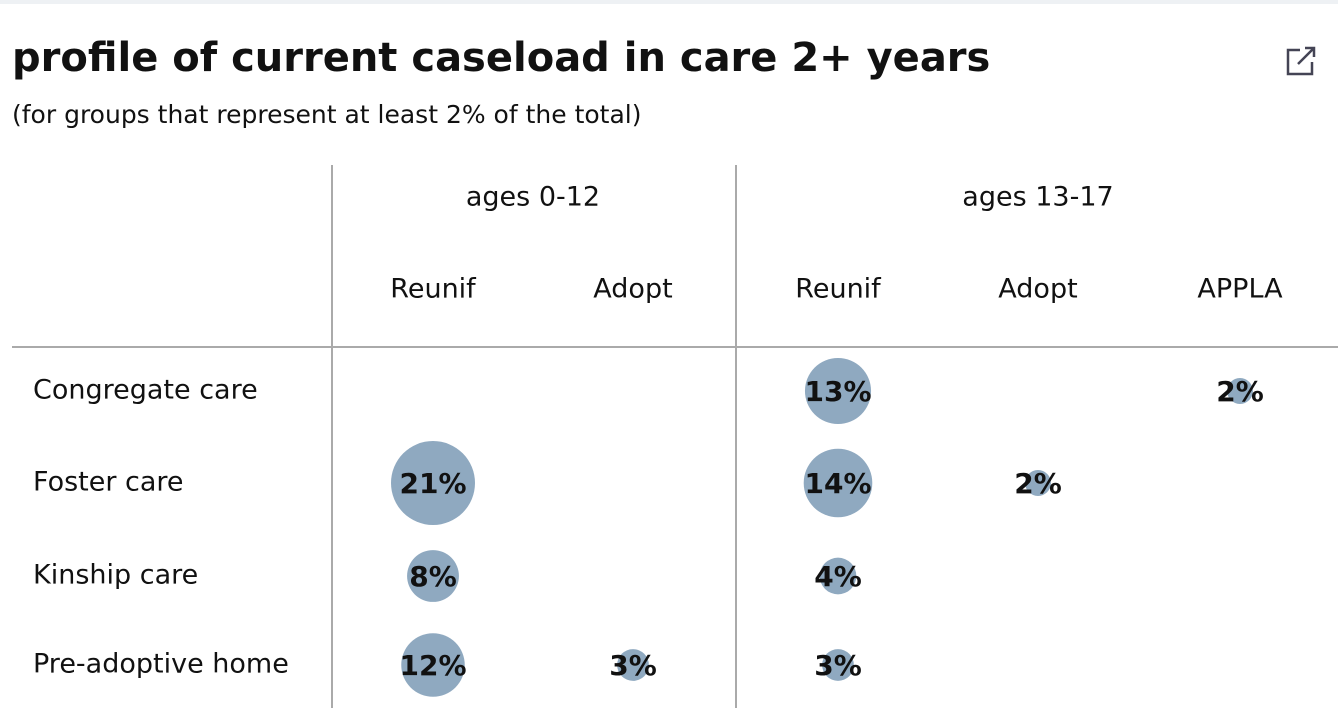  I want to click on top-border, so click(669, 2).